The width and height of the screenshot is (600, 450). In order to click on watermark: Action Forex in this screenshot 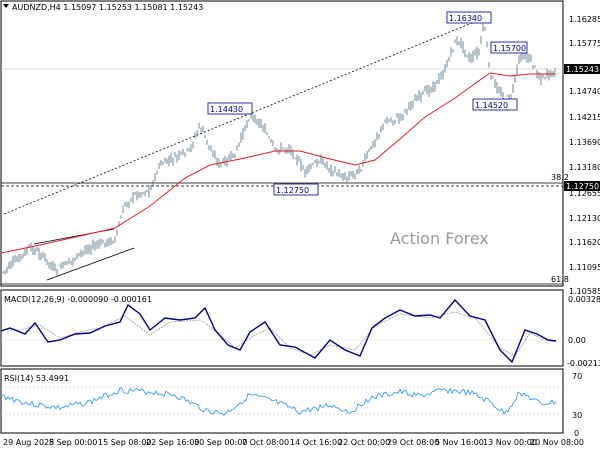, I will do `click(439, 238)`.